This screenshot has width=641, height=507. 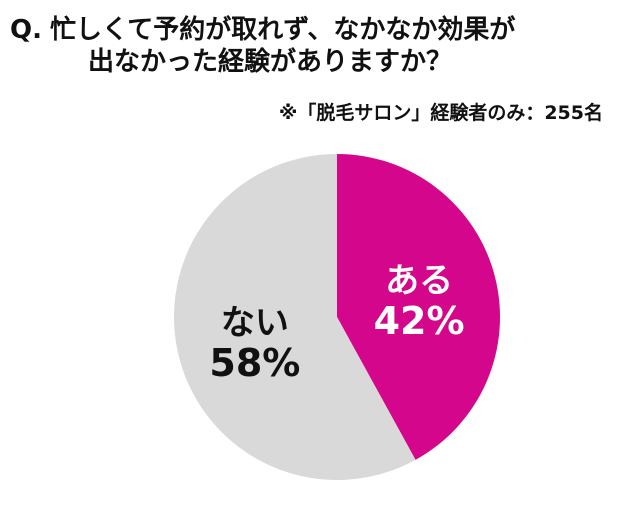 I want to click on slice-value-label-1: 58%, so click(x=254, y=363).